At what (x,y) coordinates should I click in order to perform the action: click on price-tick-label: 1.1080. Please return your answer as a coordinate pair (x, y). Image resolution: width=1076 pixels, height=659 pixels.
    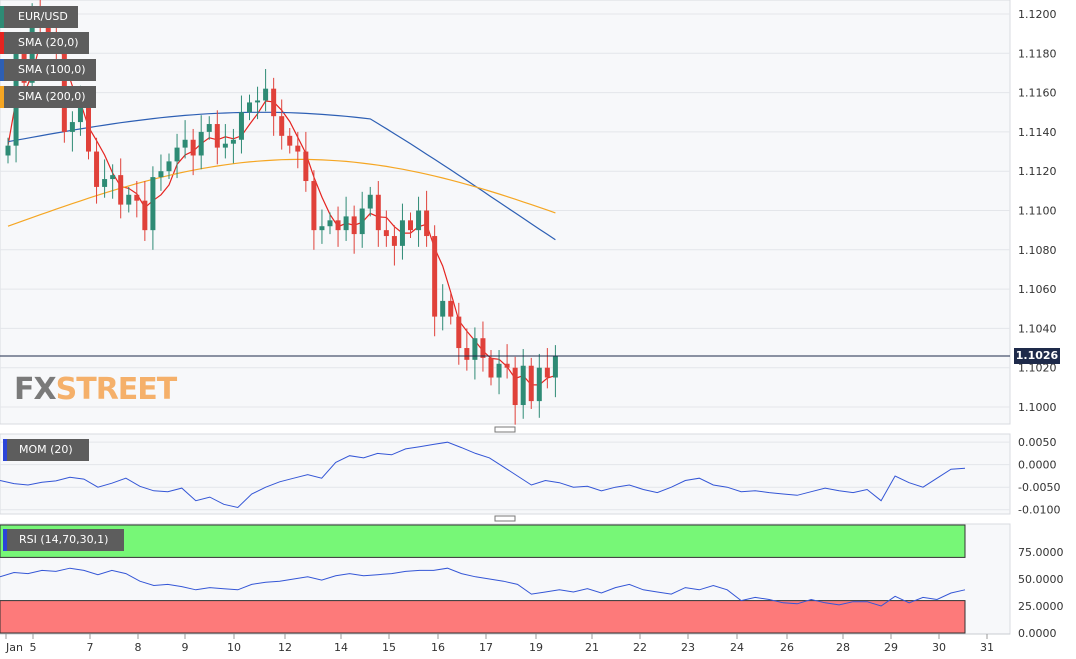
    Looking at the image, I should click on (1037, 250).